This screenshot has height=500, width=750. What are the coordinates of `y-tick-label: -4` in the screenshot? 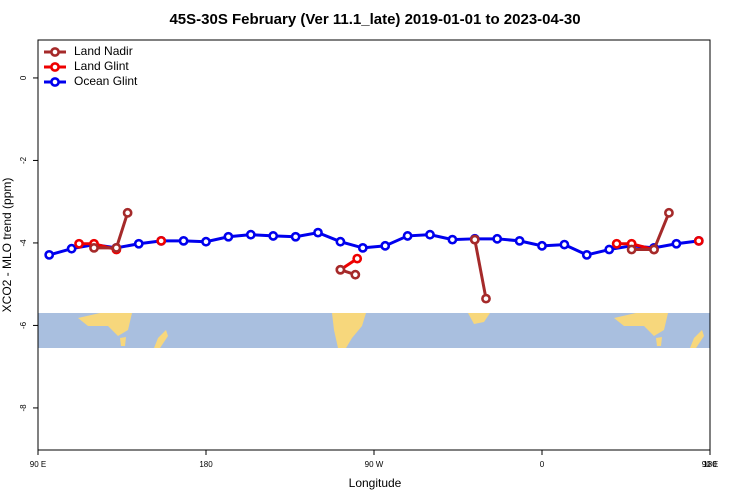 It's located at (23, 243).